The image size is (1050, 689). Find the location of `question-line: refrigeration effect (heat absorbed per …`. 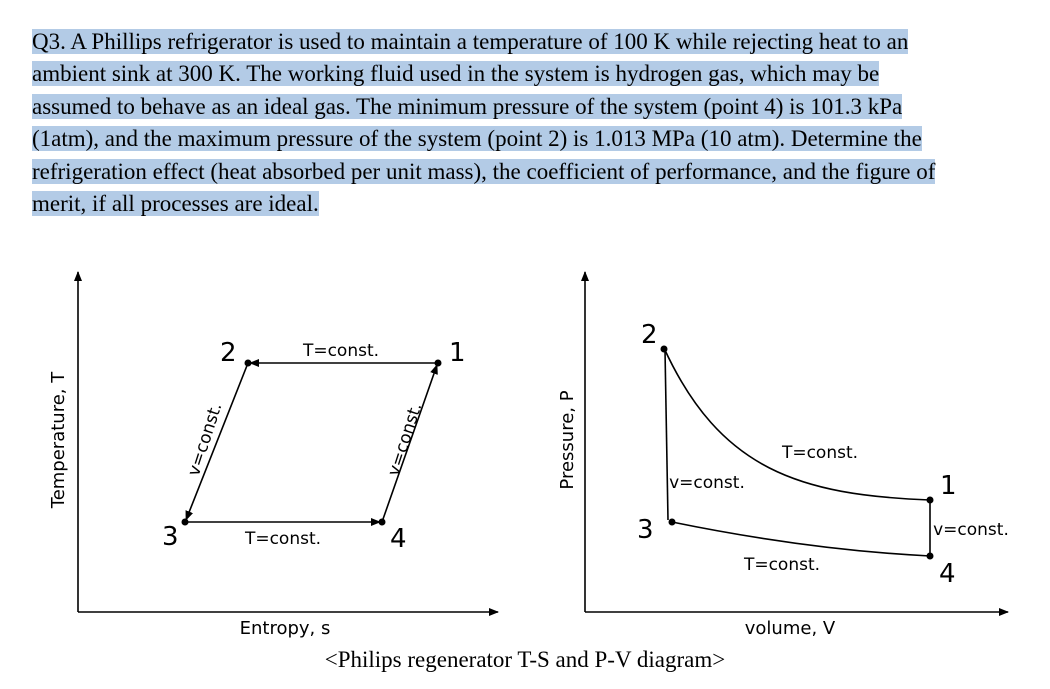

question-line: refrigeration effect (heat absorbed per … is located at coordinates (484, 171).